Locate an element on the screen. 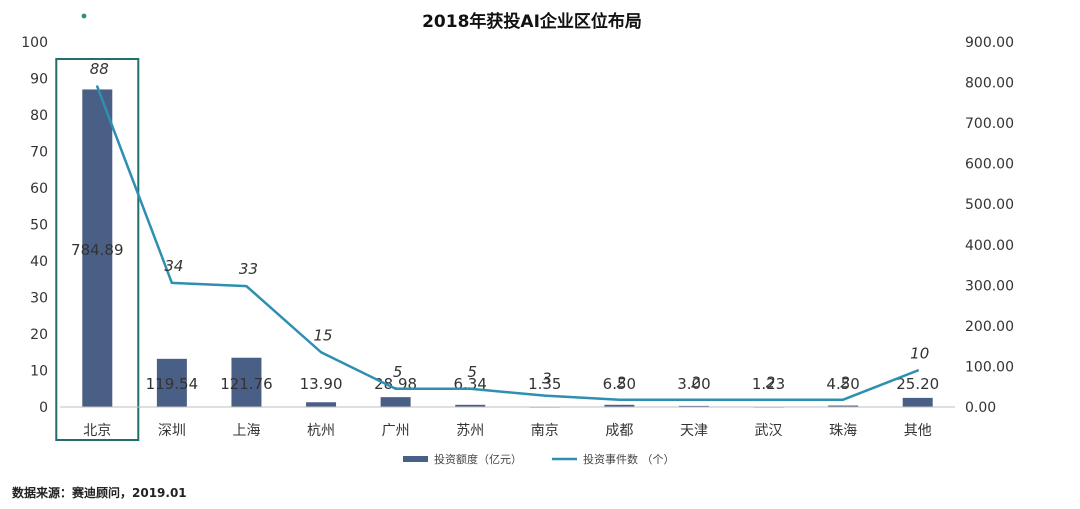 The height and width of the screenshot is (509, 1080). left-axis-tick-label: 50 is located at coordinates (39, 226).